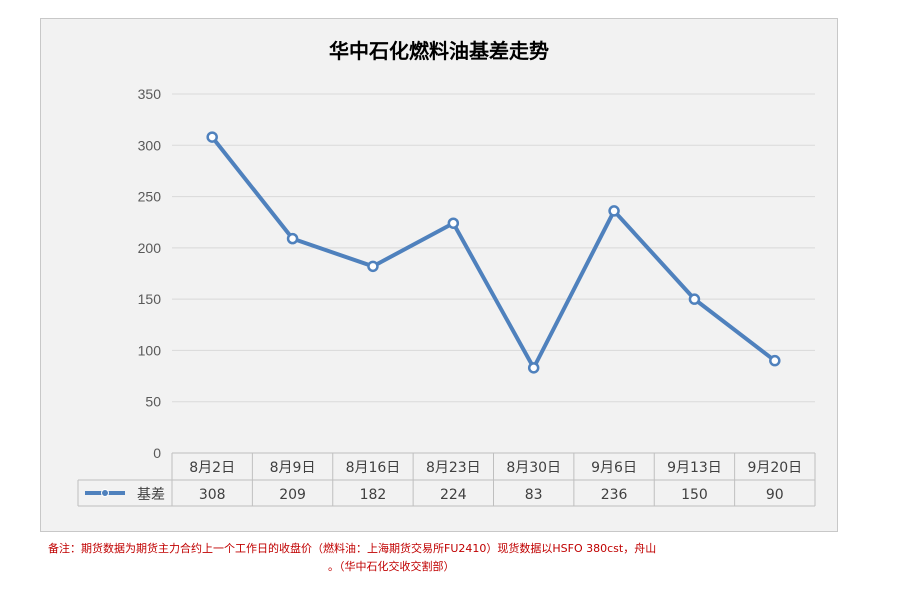 The height and width of the screenshot is (601, 899). Describe the element at coordinates (614, 468) in the screenshot. I see `x-category-label: 9月6日` at that location.